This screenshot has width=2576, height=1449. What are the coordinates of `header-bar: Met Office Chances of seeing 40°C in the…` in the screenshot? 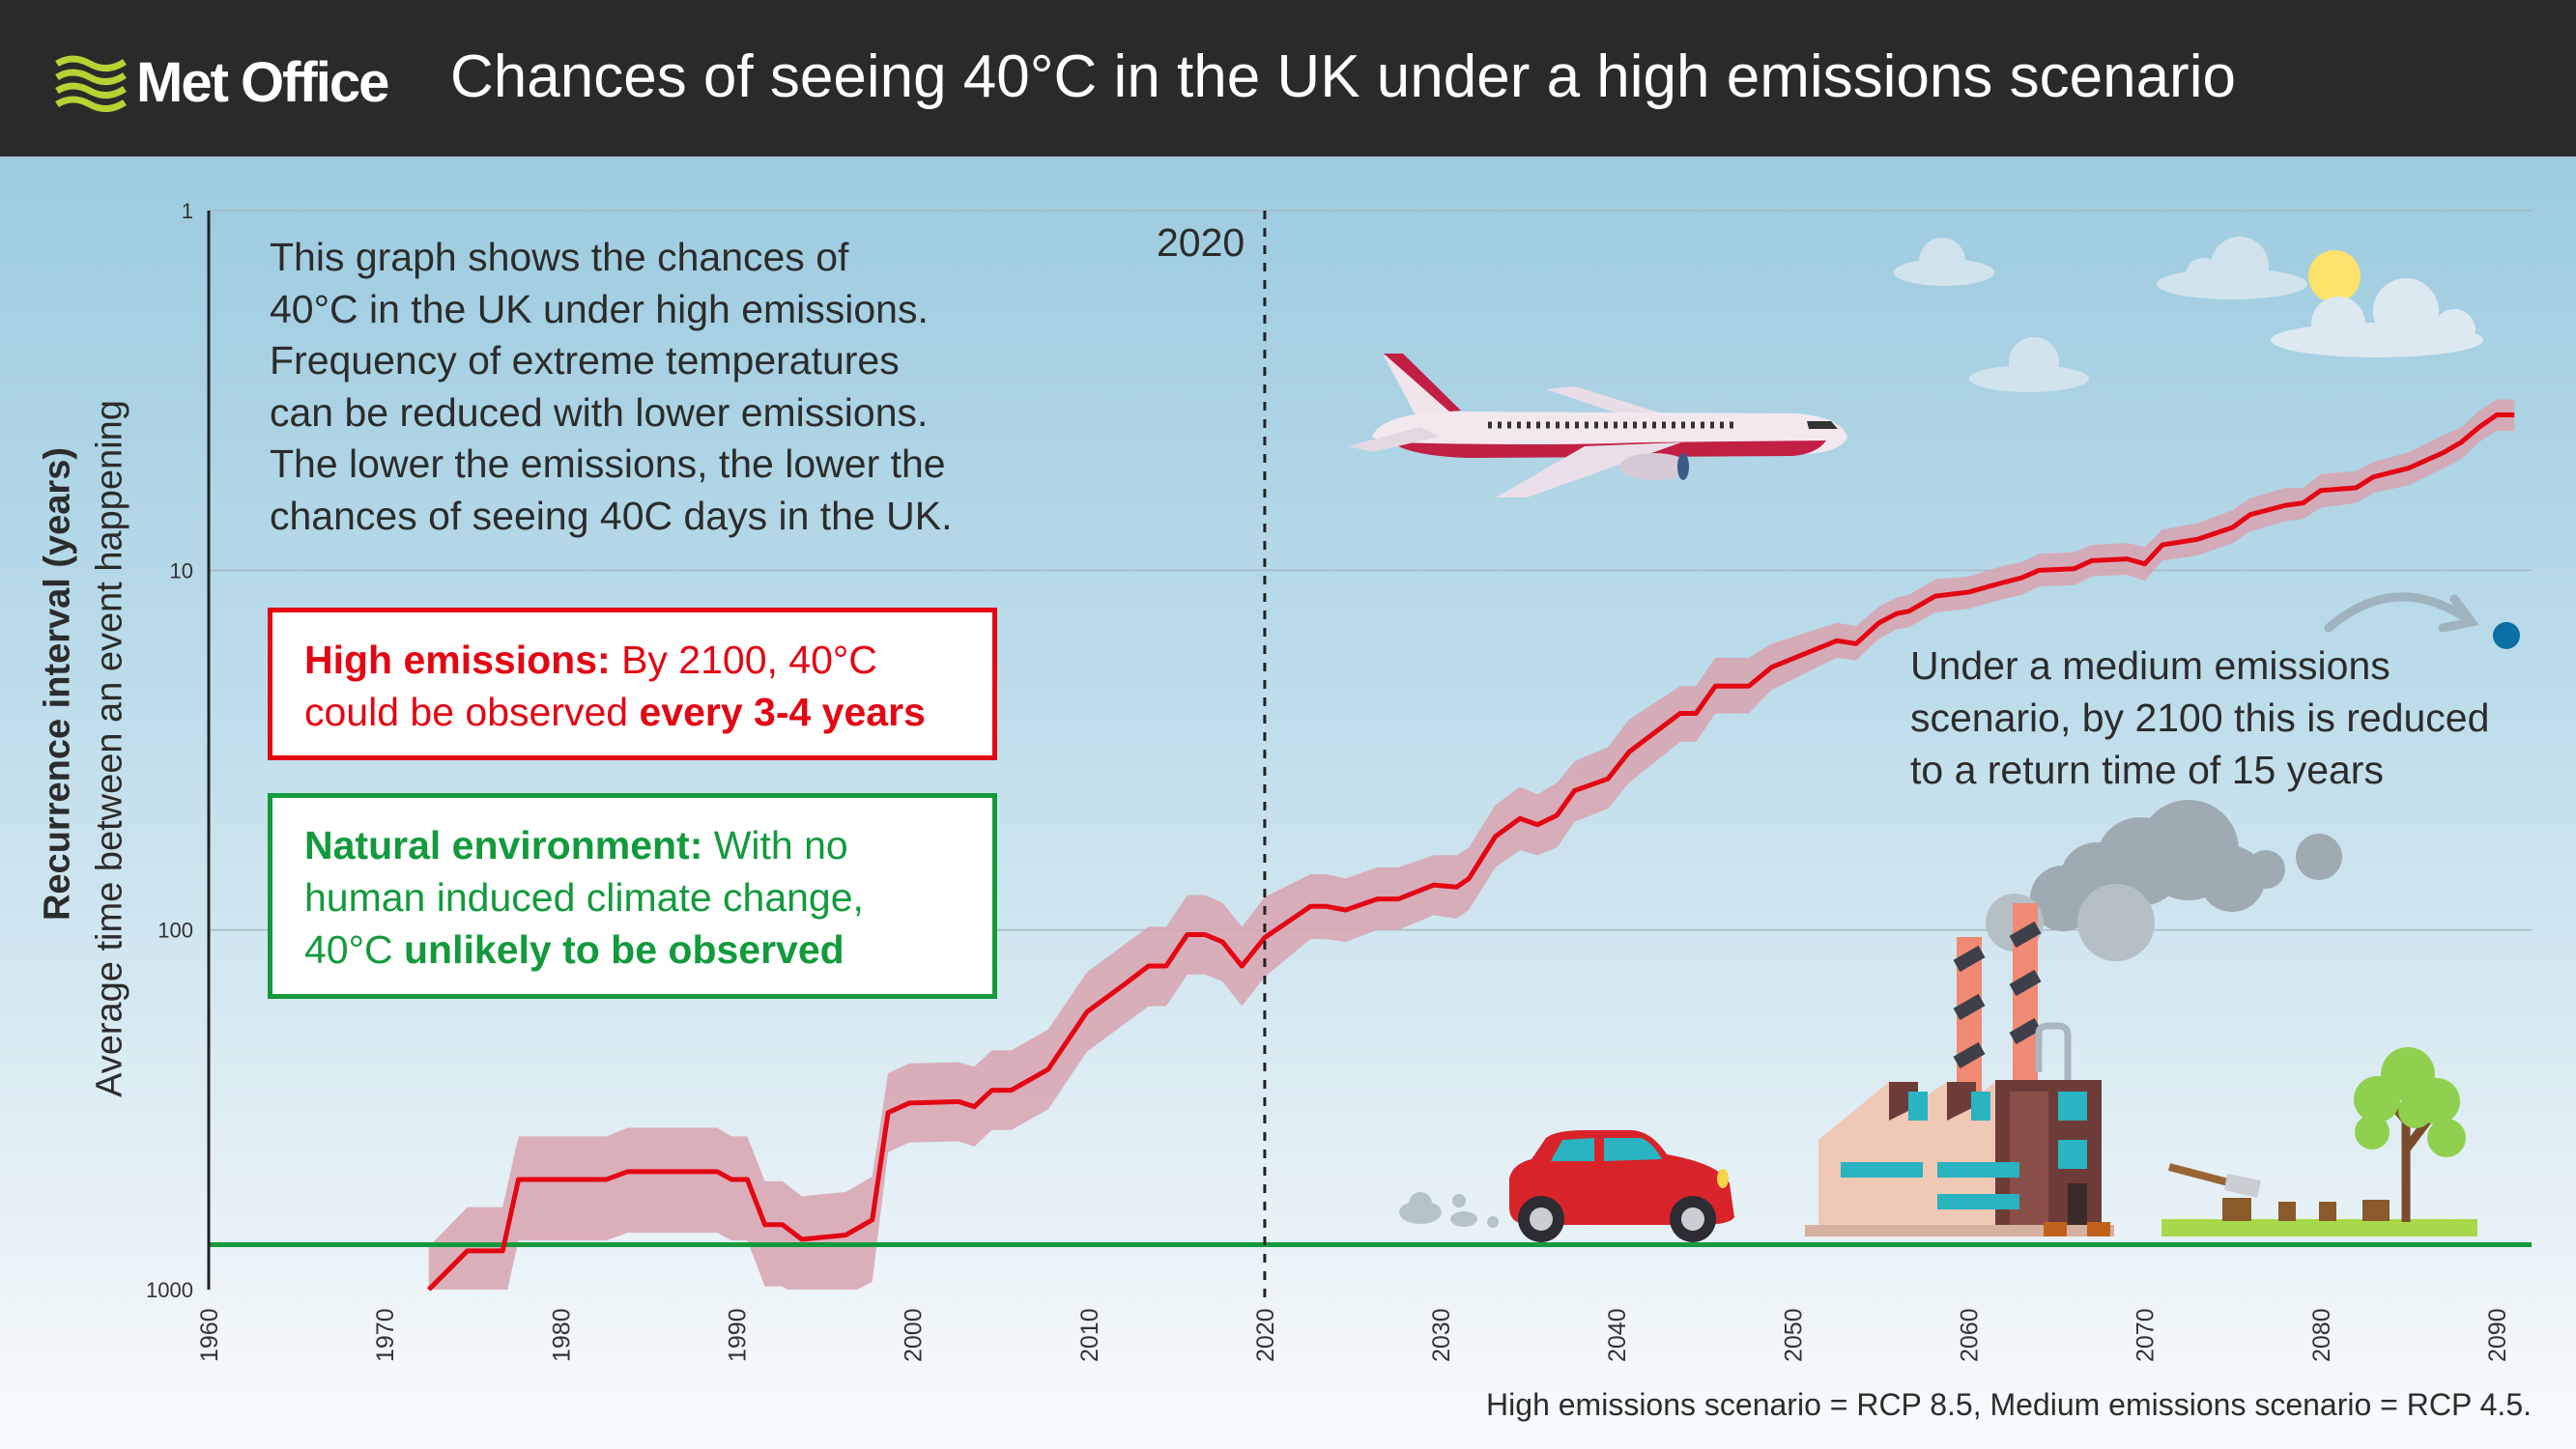 It's located at (1288, 78).